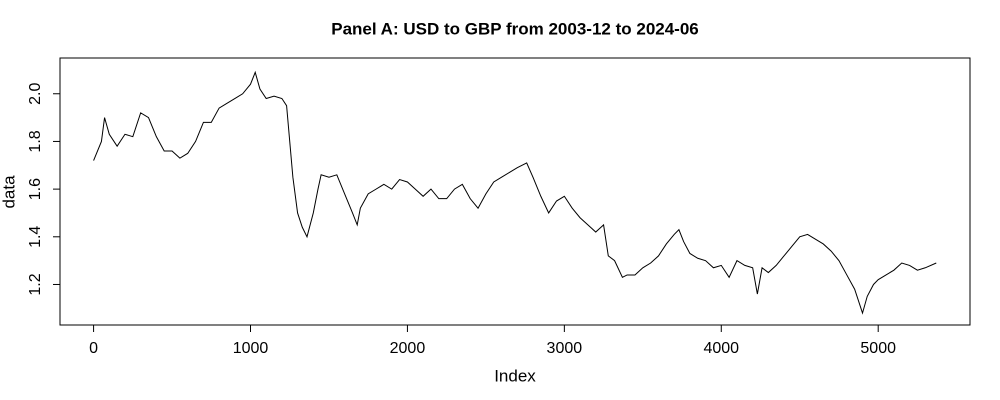 The width and height of the screenshot is (1000, 400). Describe the element at coordinates (878, 348) in the screenshot. I see `x-tick-label: 5000` at that location.